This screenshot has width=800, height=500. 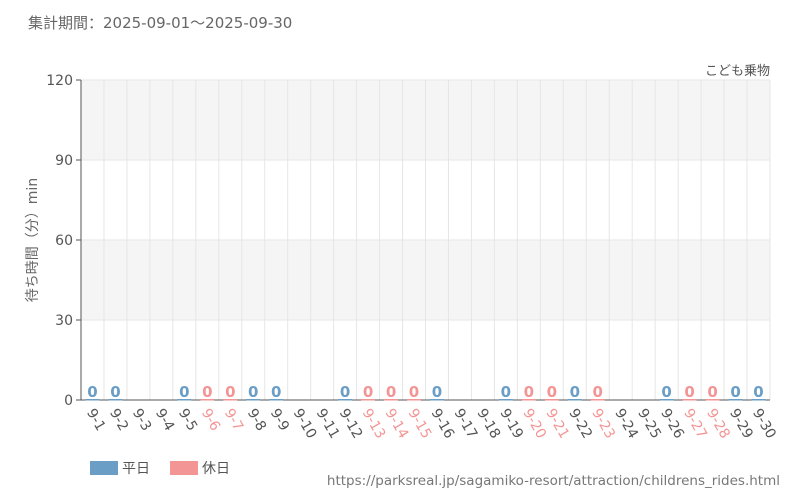 What do you see at coordinates (328, 424) in the screenshot?
I see `x-tick-label: 9-11` at bounding box center [328, 424].